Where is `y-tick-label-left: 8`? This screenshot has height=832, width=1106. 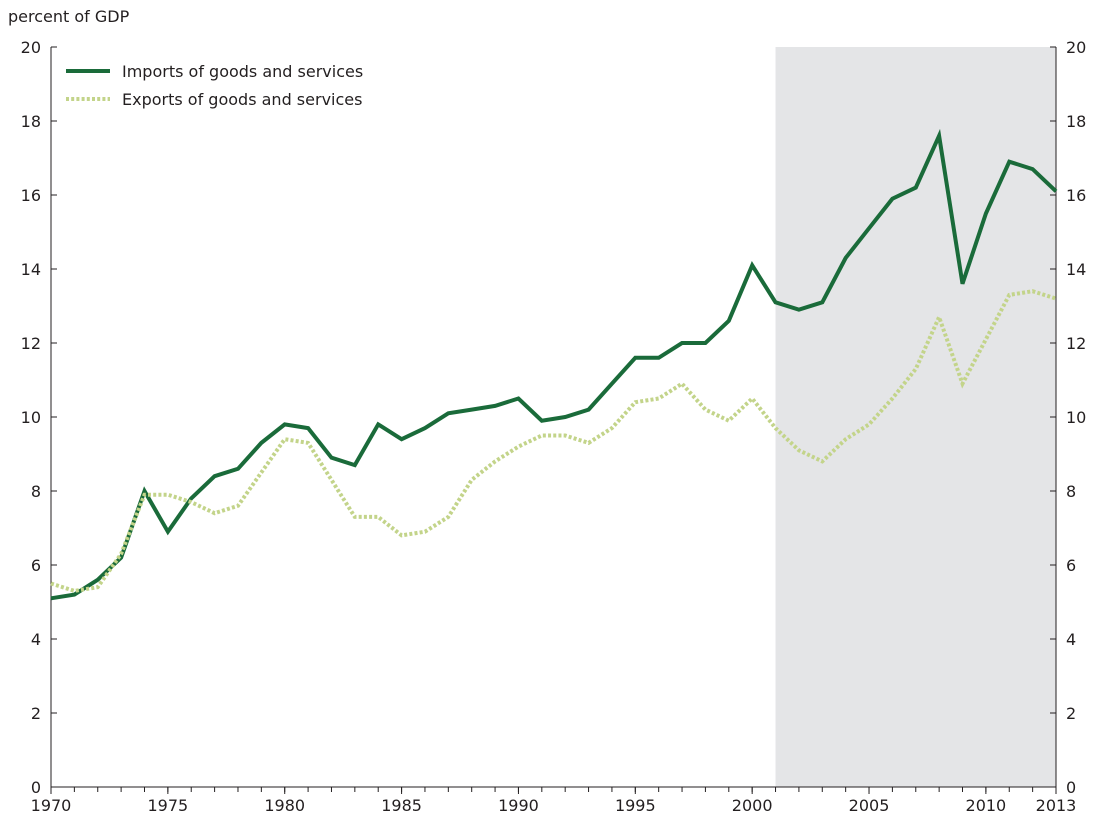 y-tick-label-left: 8 is located at coordinates (36, 491).